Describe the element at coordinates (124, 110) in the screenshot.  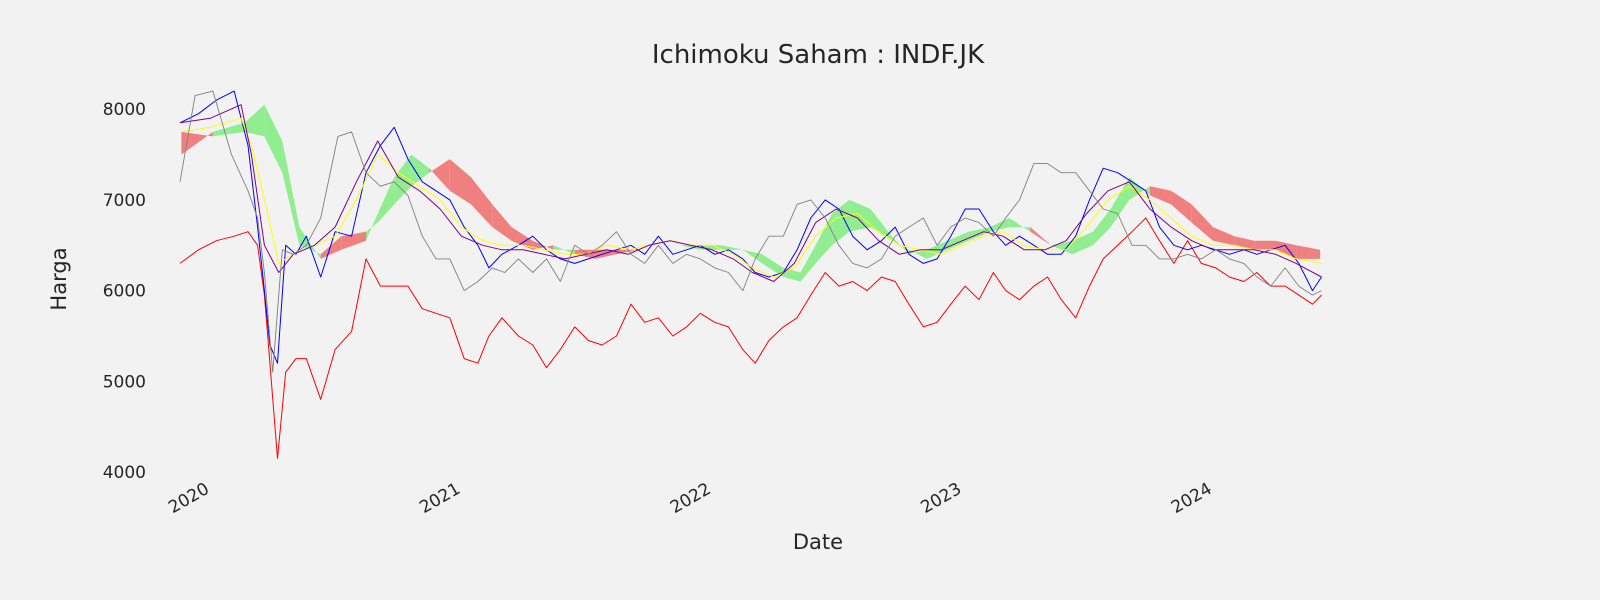
I see `y-tick-label: 8000` at that location.